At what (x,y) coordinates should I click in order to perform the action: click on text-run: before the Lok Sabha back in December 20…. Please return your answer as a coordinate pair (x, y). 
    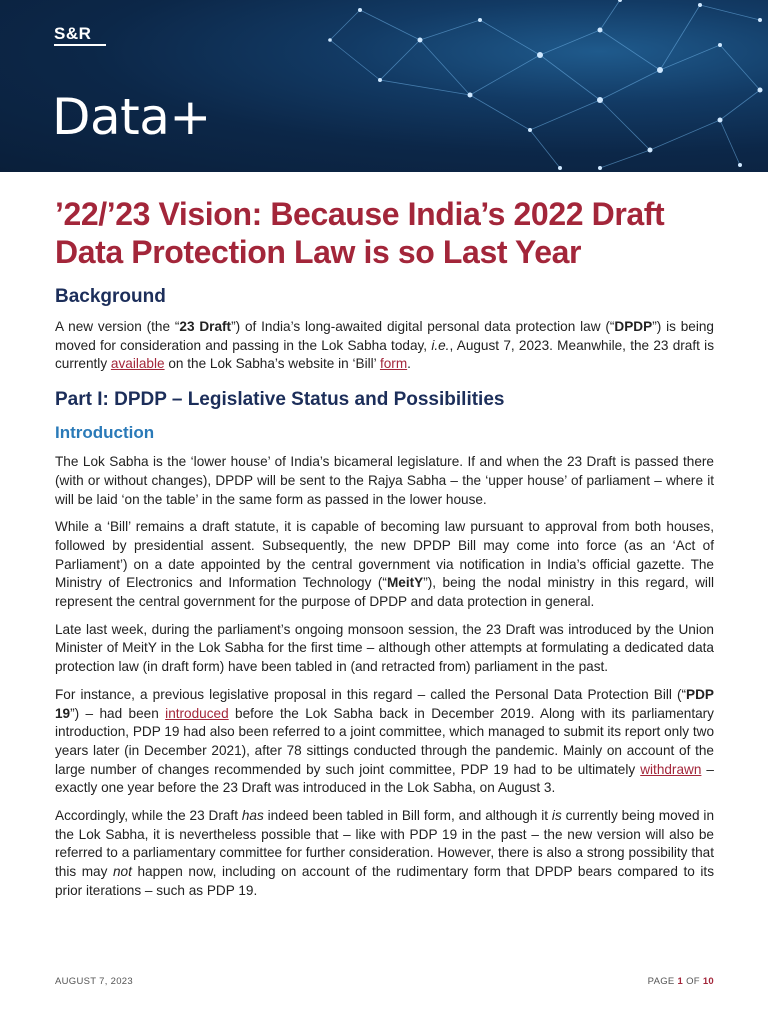
    Looking at the image, I should click on (384, 741).